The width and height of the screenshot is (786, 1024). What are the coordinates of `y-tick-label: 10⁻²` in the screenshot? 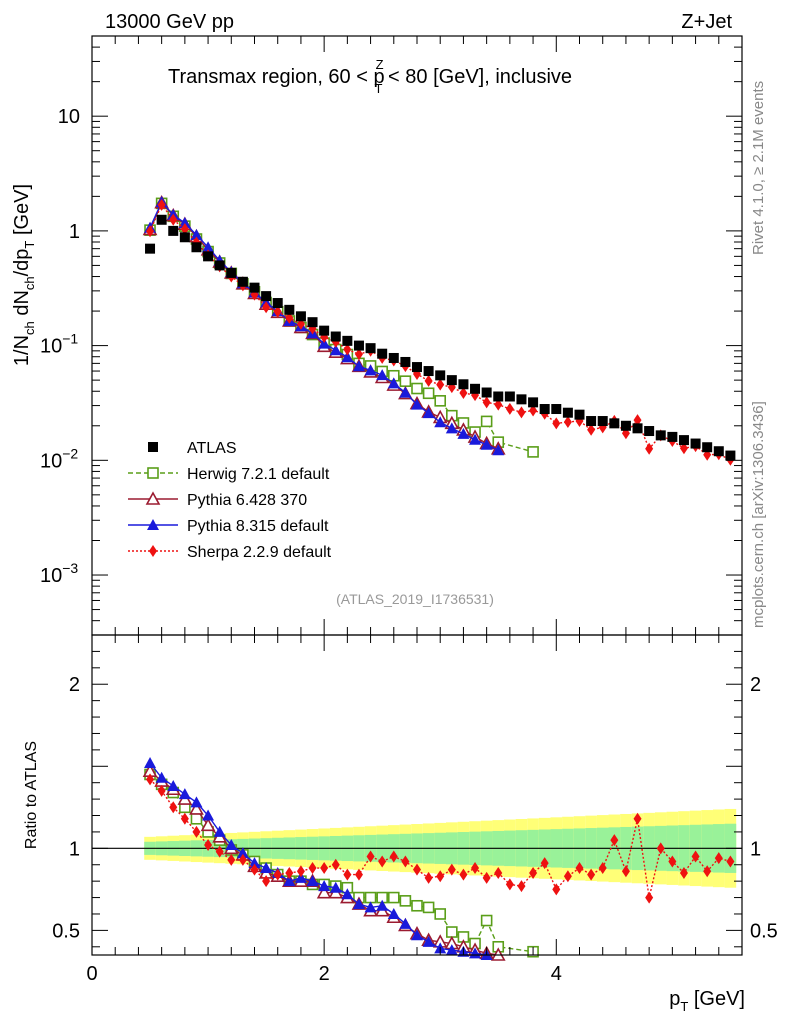 It's located at (59, 458).